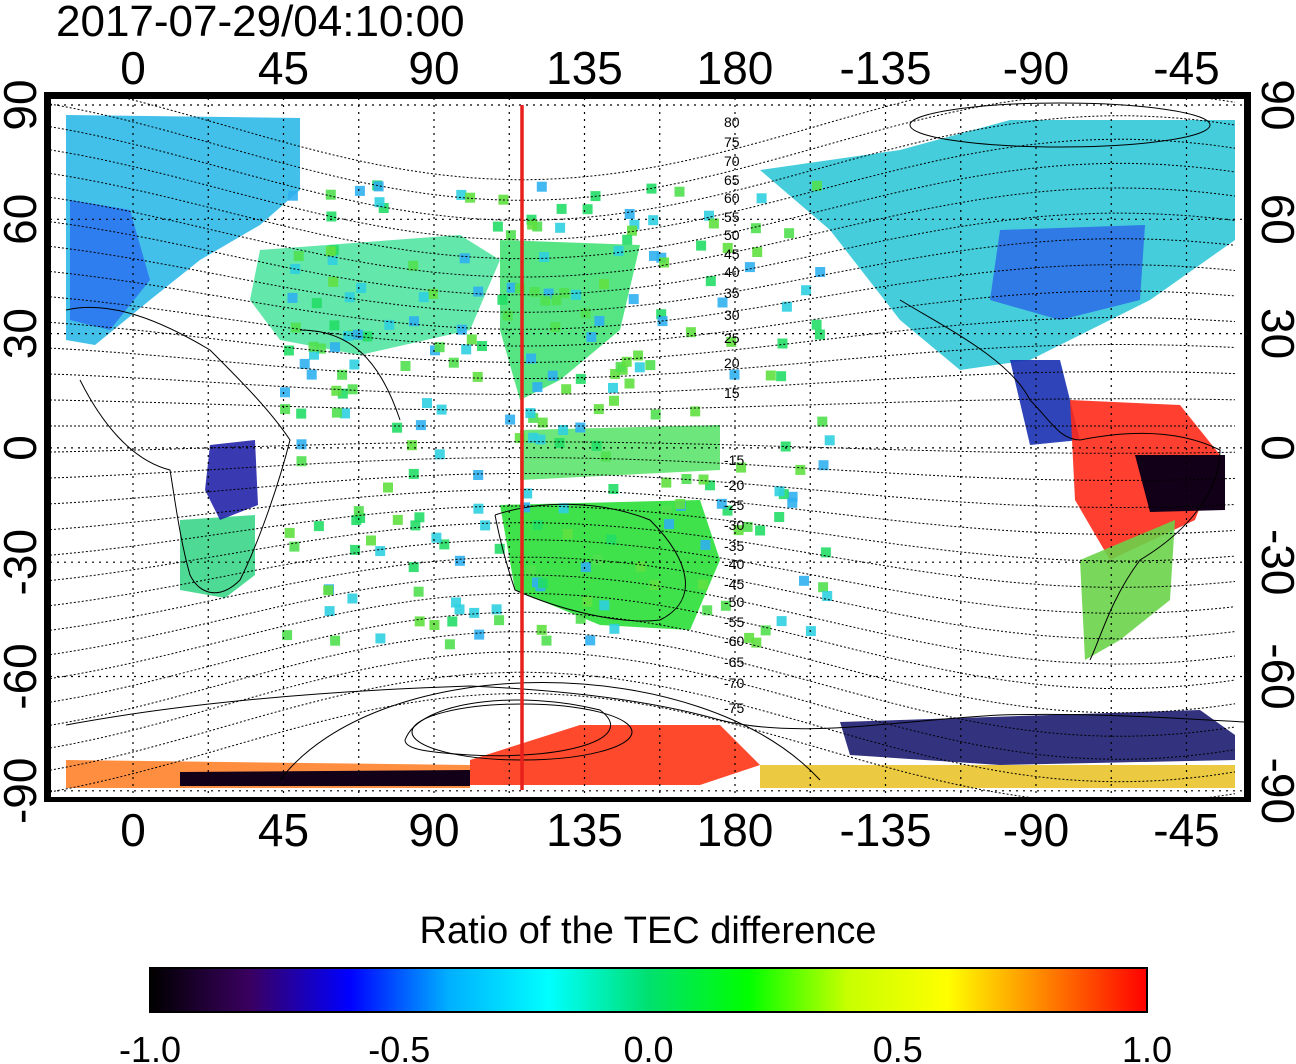 Image resolution: width=1296 pixels, height=1064 pixels. What do you see at coordinates (325, 778) in the screenshot?
I see `tec-antarctic-dark` at bounding box center [325, 778].